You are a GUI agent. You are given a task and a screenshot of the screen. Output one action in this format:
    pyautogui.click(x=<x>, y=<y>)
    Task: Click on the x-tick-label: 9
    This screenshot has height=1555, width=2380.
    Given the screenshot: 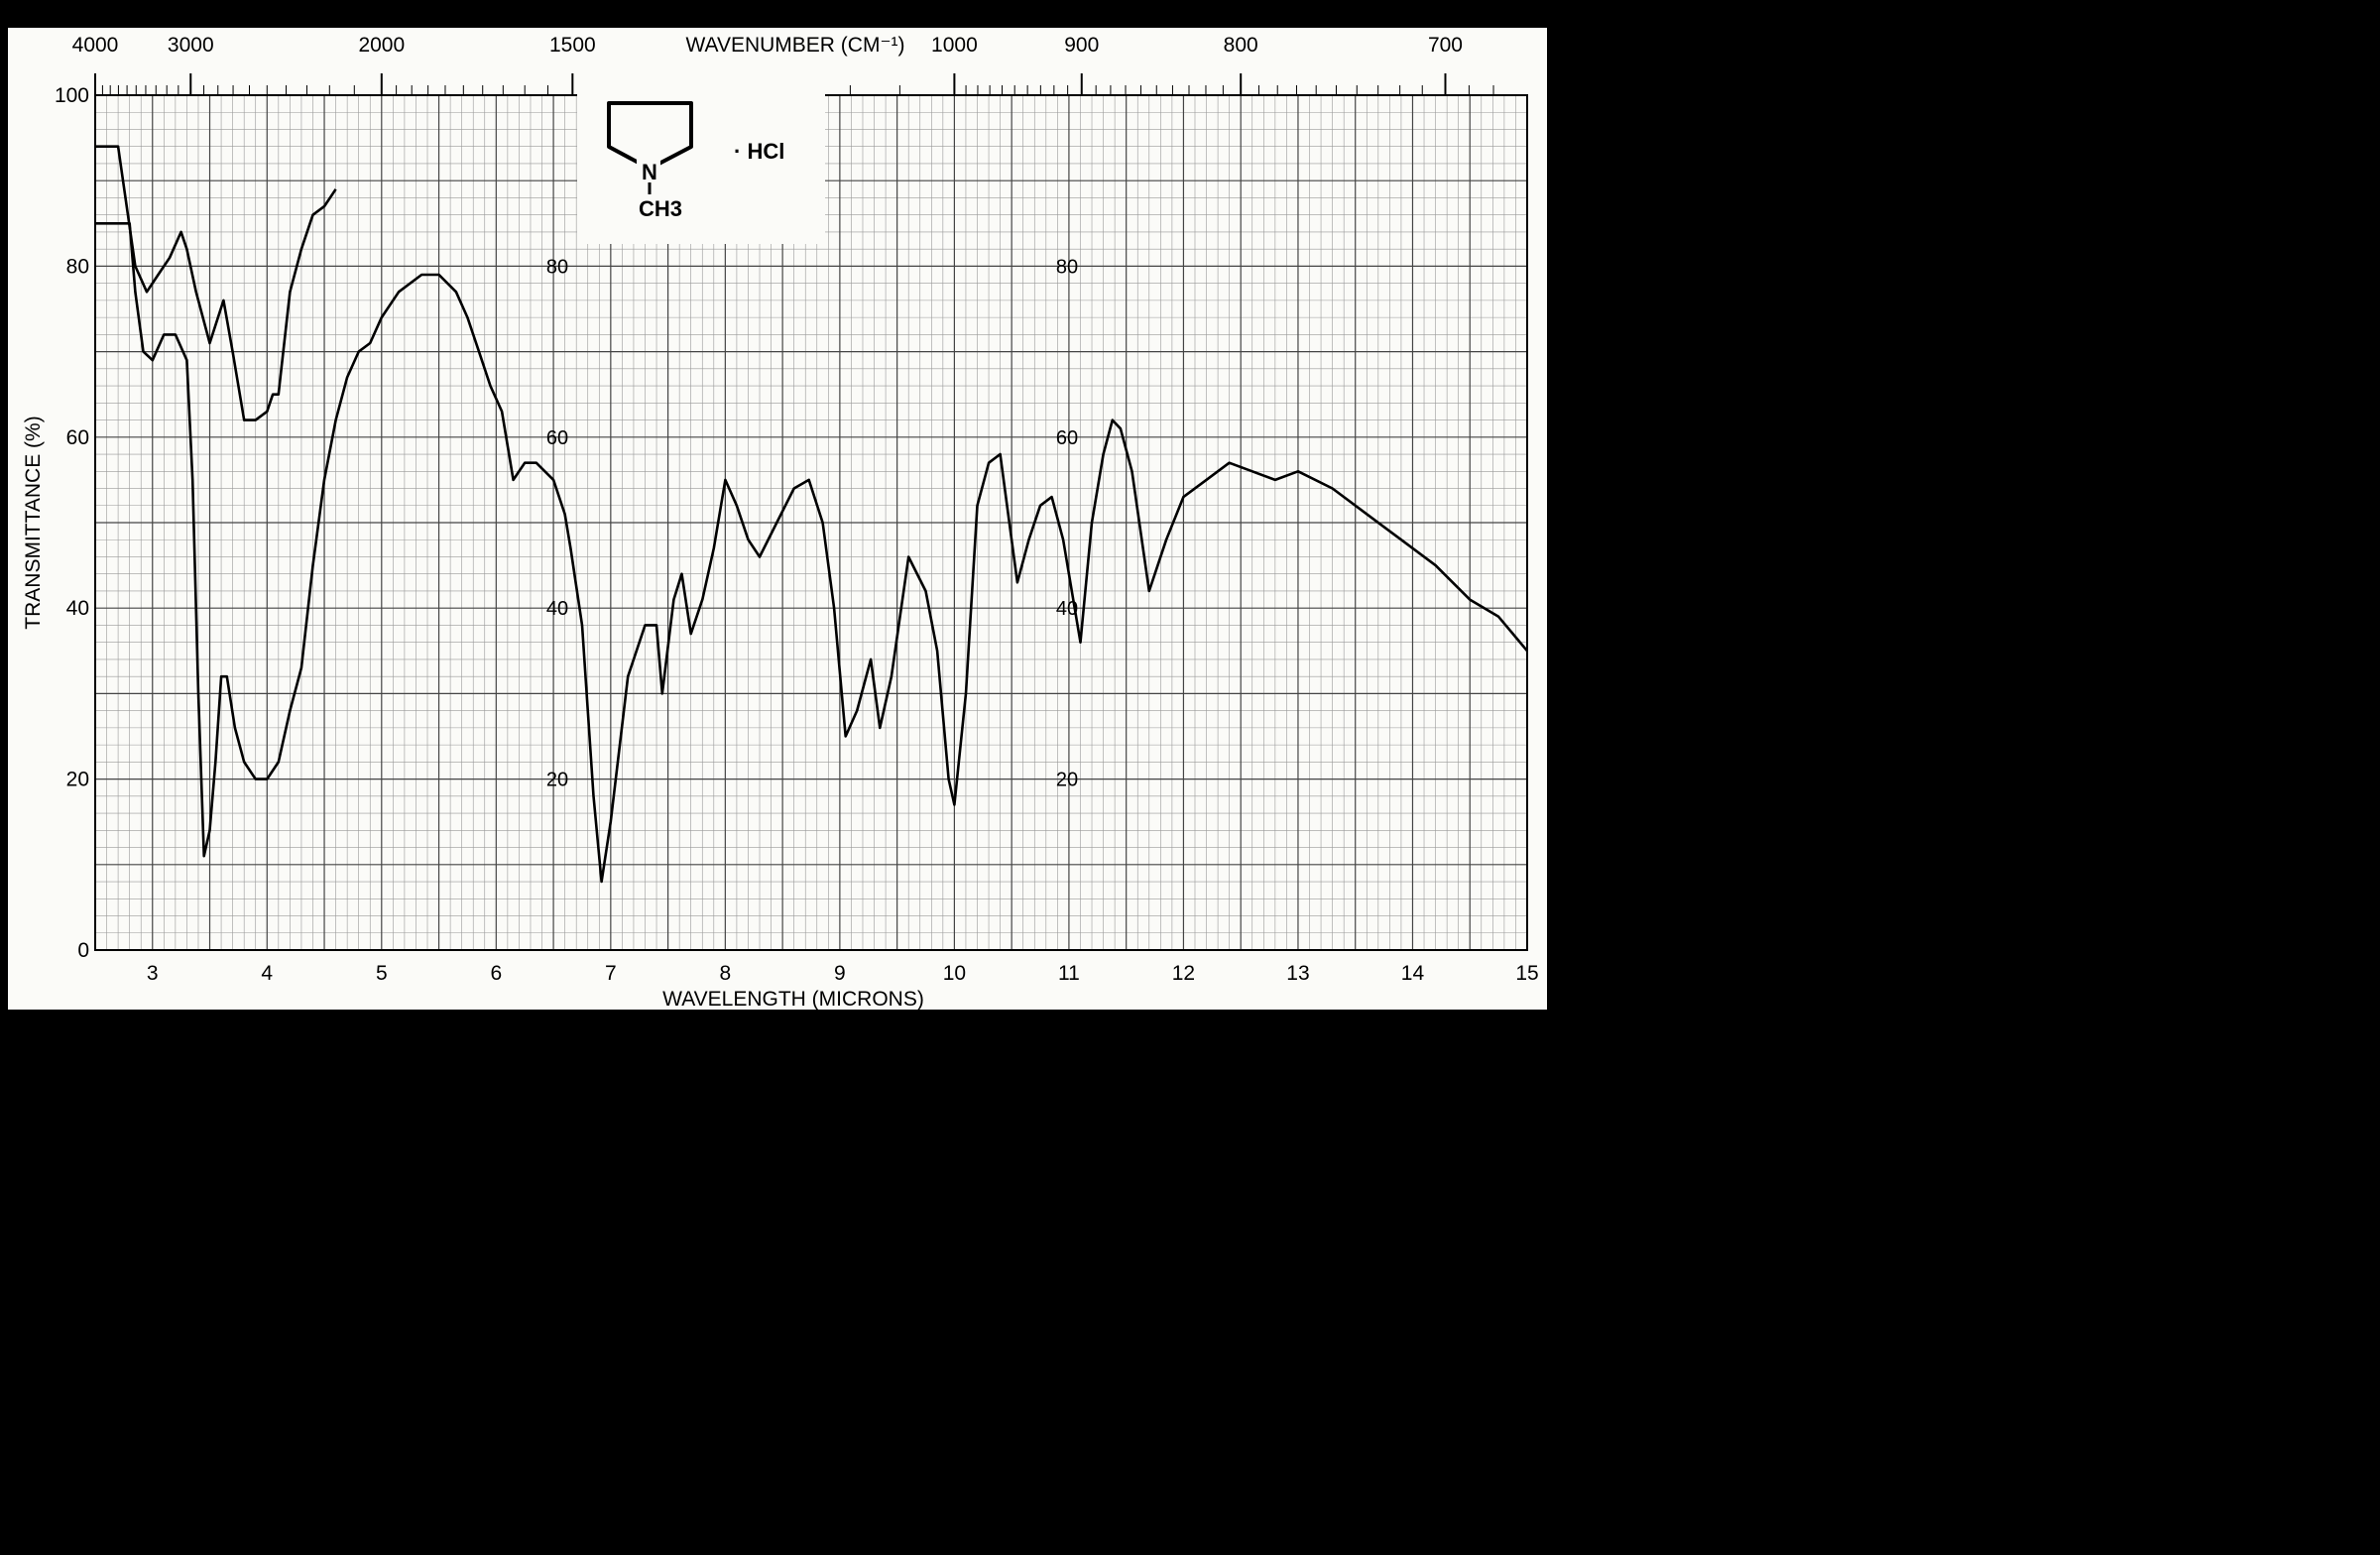 What is the action you would take?
    pyautogui.click(x=840, y=973)
    